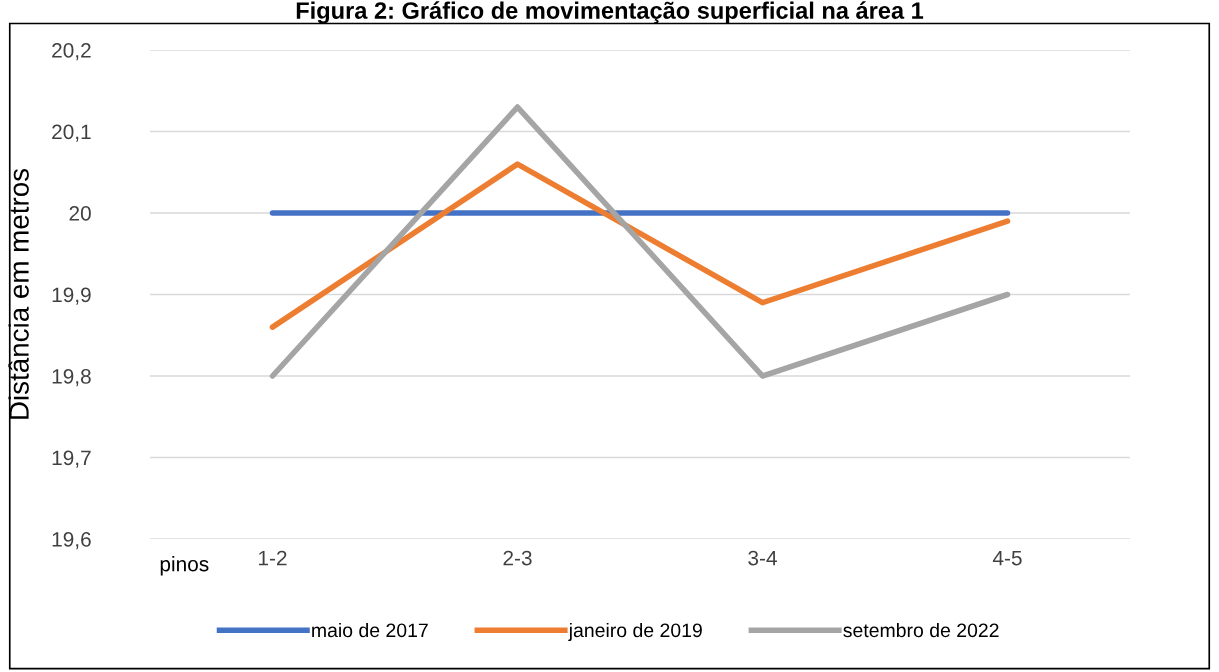 The image size is (1219, 672). I want to click on x-tick-label: 4-5, so click(1007, 558).